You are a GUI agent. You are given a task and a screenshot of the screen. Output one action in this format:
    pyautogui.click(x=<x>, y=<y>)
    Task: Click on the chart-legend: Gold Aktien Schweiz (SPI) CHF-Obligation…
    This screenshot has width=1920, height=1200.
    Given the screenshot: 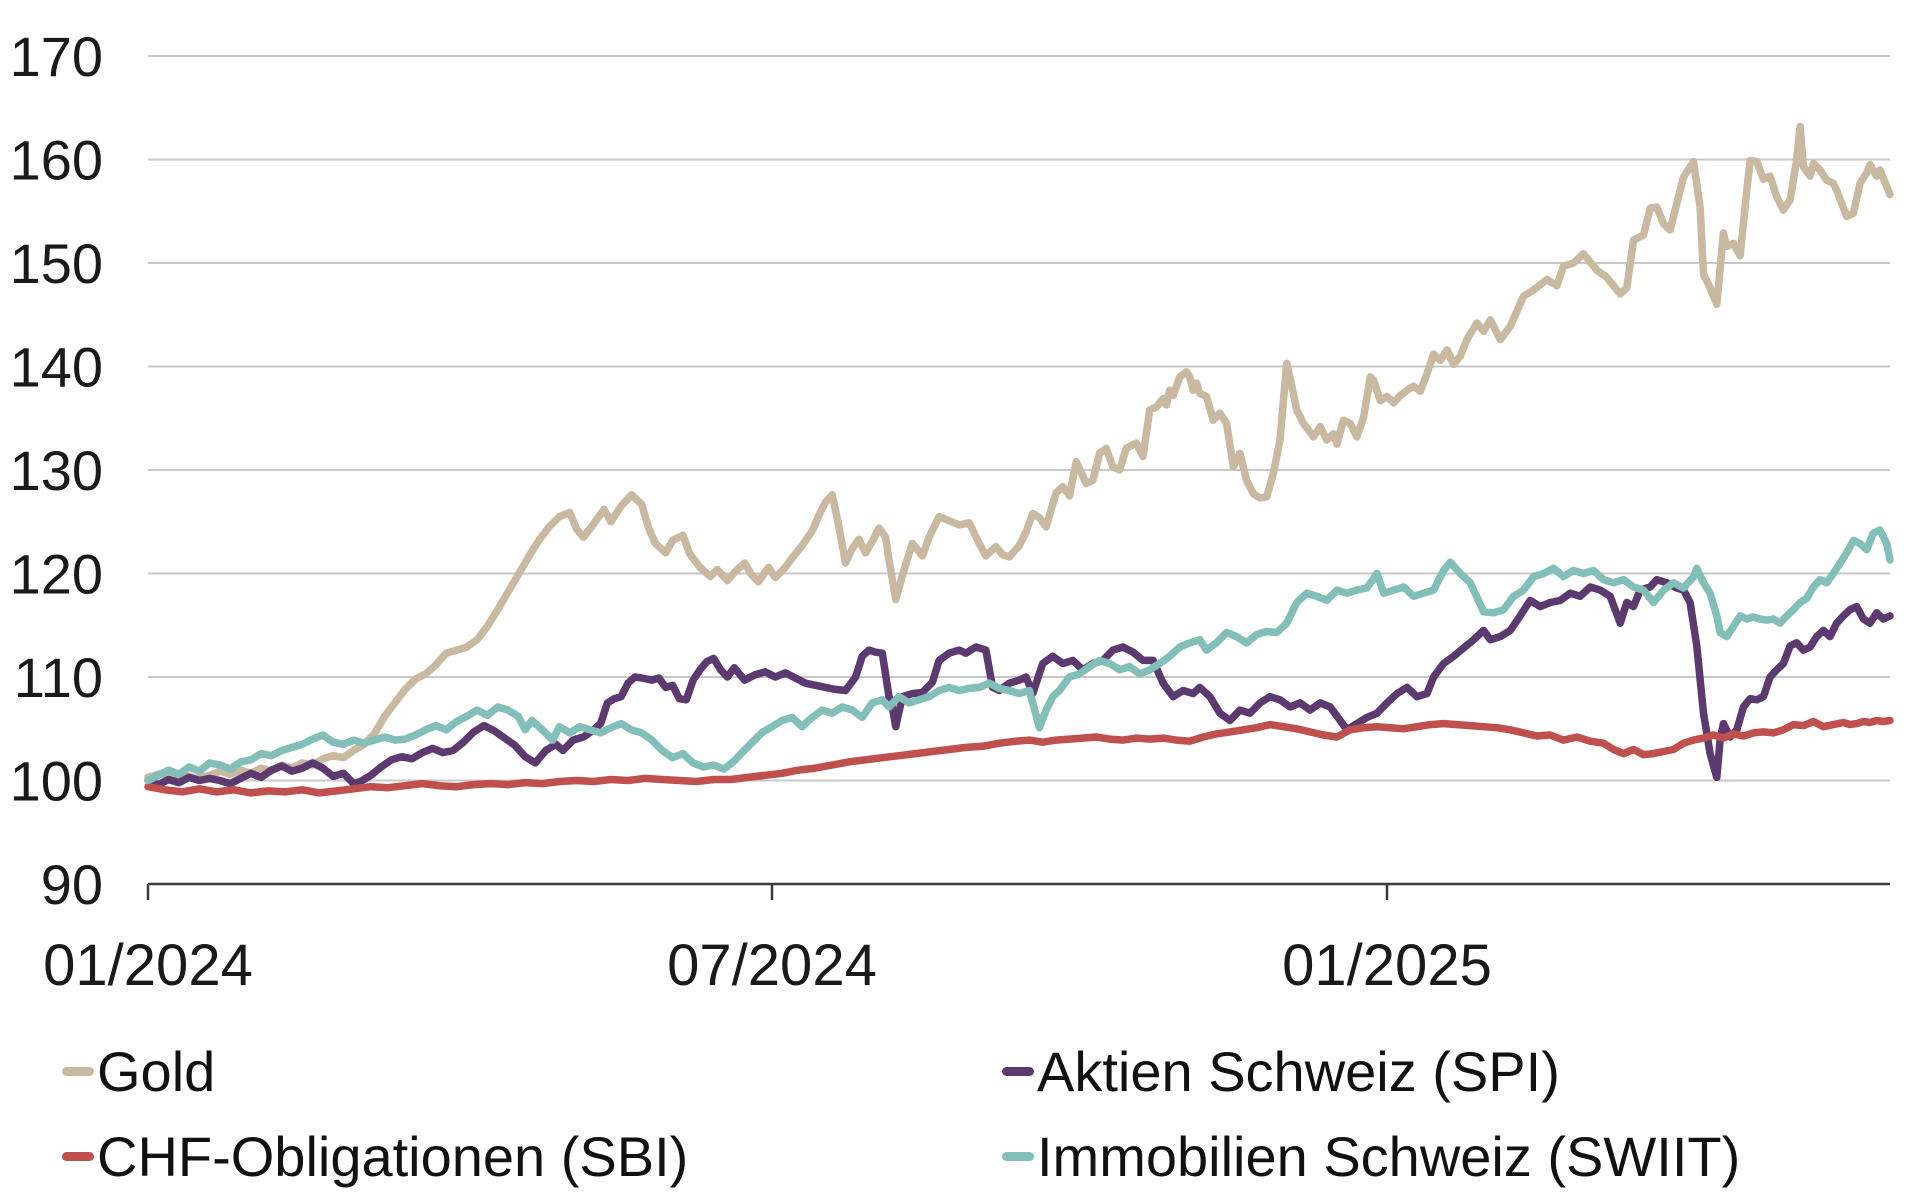 What is the action you would take?
    pyautogui.click(x=901, y=1114)
    